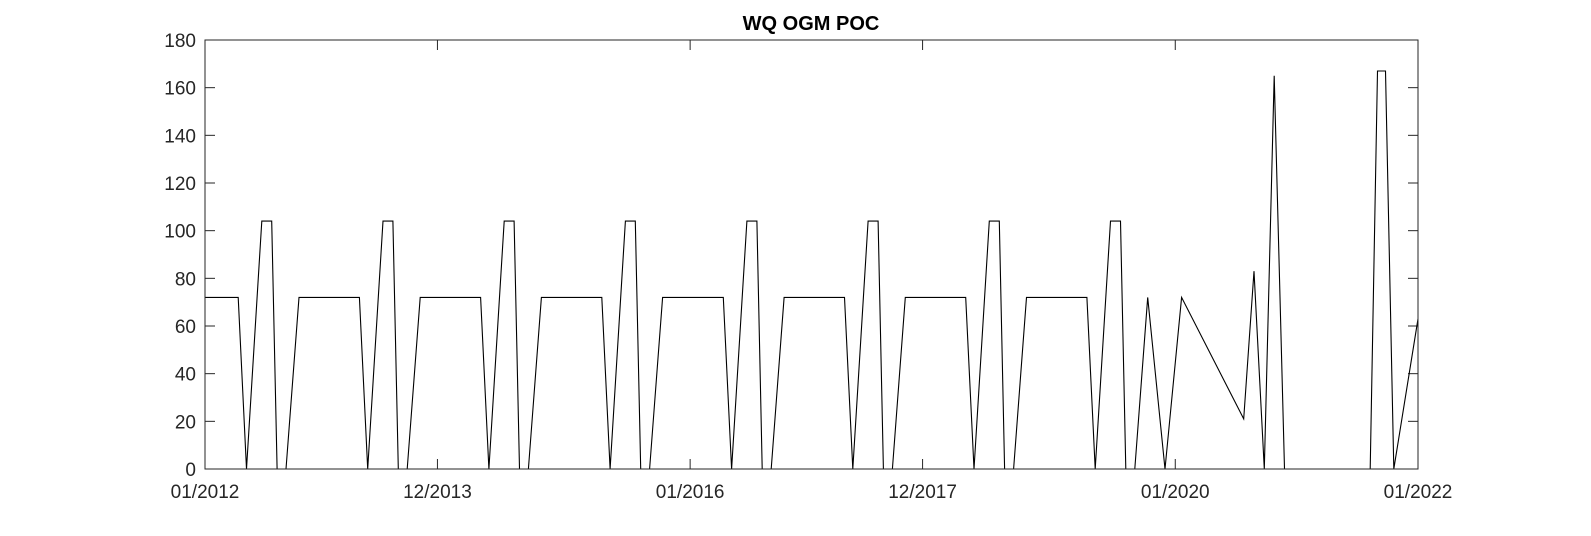 Image resolution: width=1591 pixels, height=536 pixels. I want to click on x-tick-label: 01/2012, so click(205, 492).